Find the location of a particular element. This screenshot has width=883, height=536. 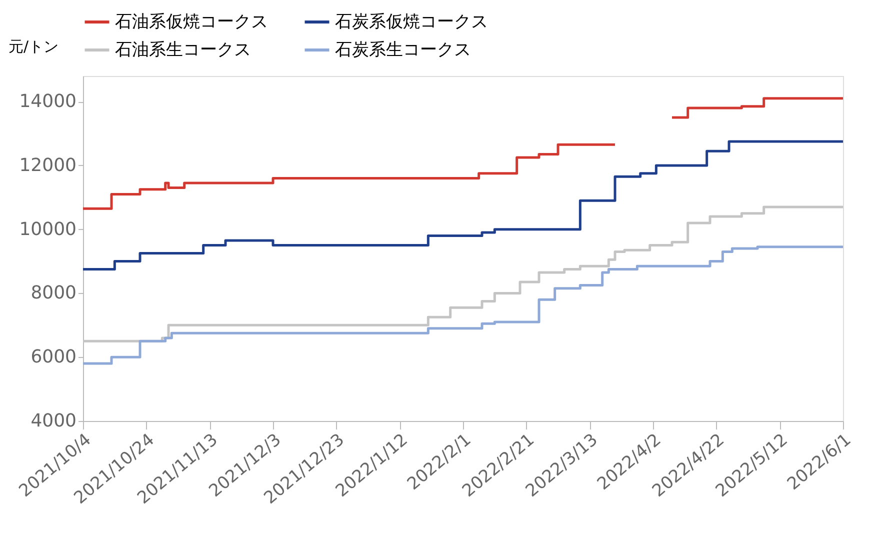

y-tick-label: 4000 is located at coordinates (53, 421).